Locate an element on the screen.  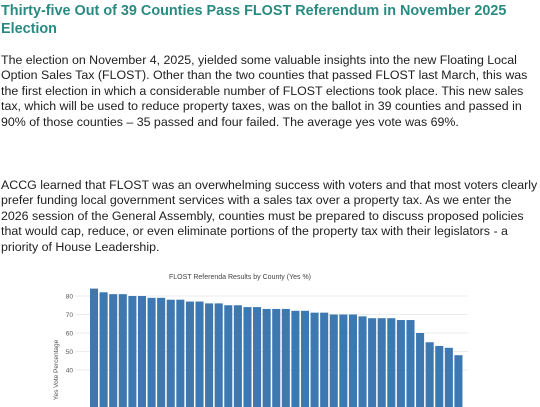
y-tick-label-40: 40 is located at coordinates (70, 370).